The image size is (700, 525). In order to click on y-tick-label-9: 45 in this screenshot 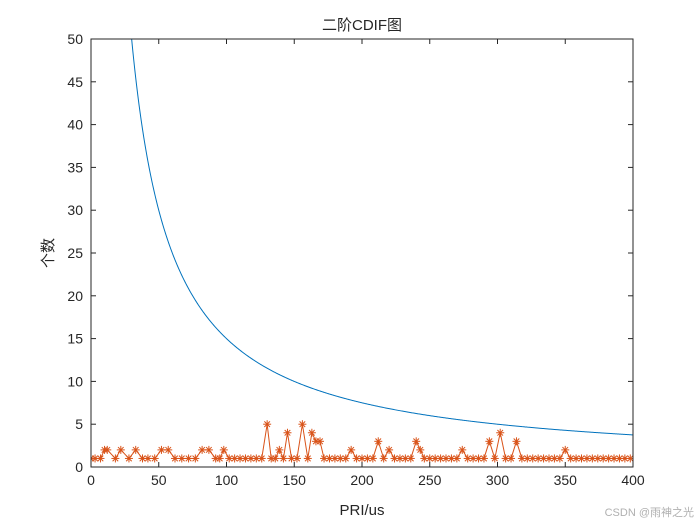, I will do `click(75, 82)`.